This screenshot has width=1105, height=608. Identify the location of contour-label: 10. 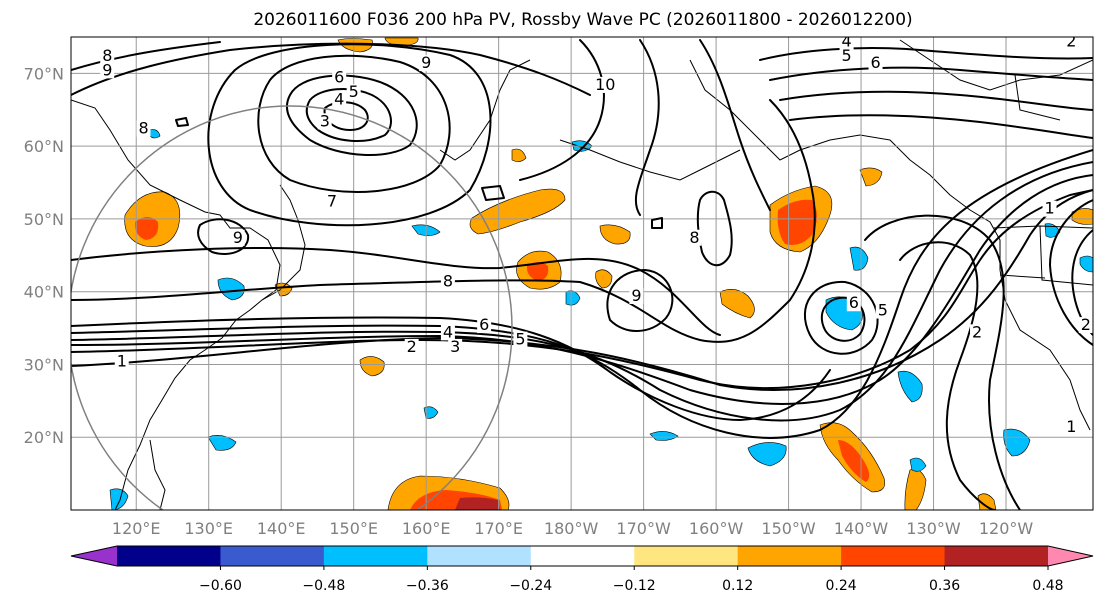
(605, 84).